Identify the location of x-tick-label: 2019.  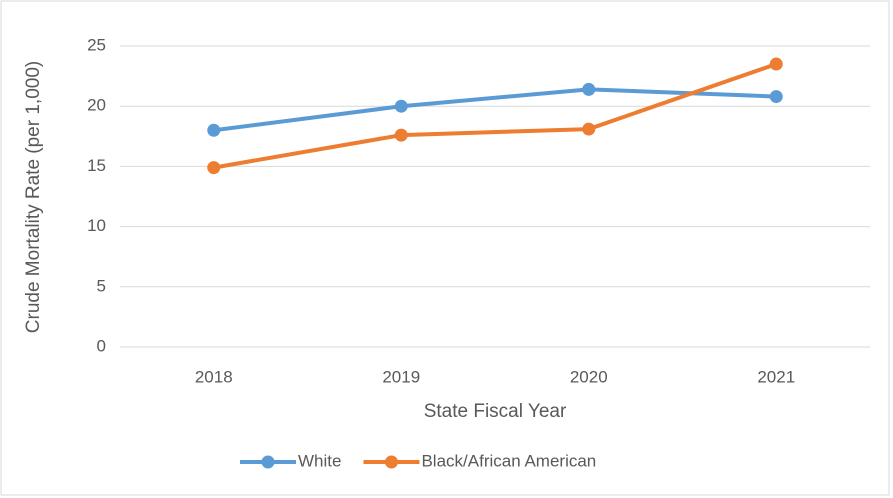
(401, 376).